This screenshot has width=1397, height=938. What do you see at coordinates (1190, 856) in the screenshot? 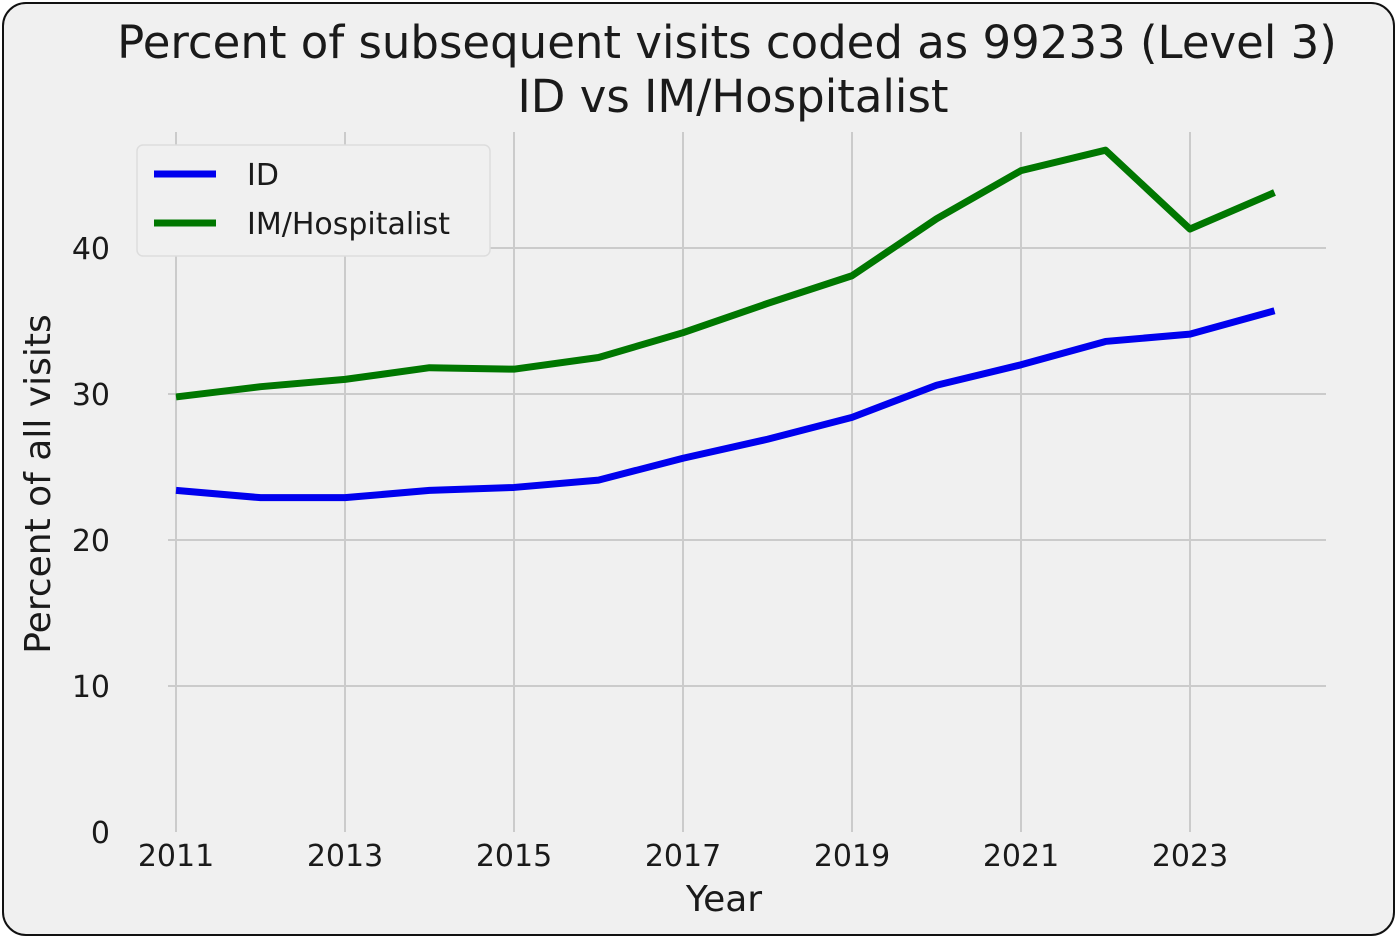
I see `x-tick-label: 2023` at bounding box center [1190, 856].